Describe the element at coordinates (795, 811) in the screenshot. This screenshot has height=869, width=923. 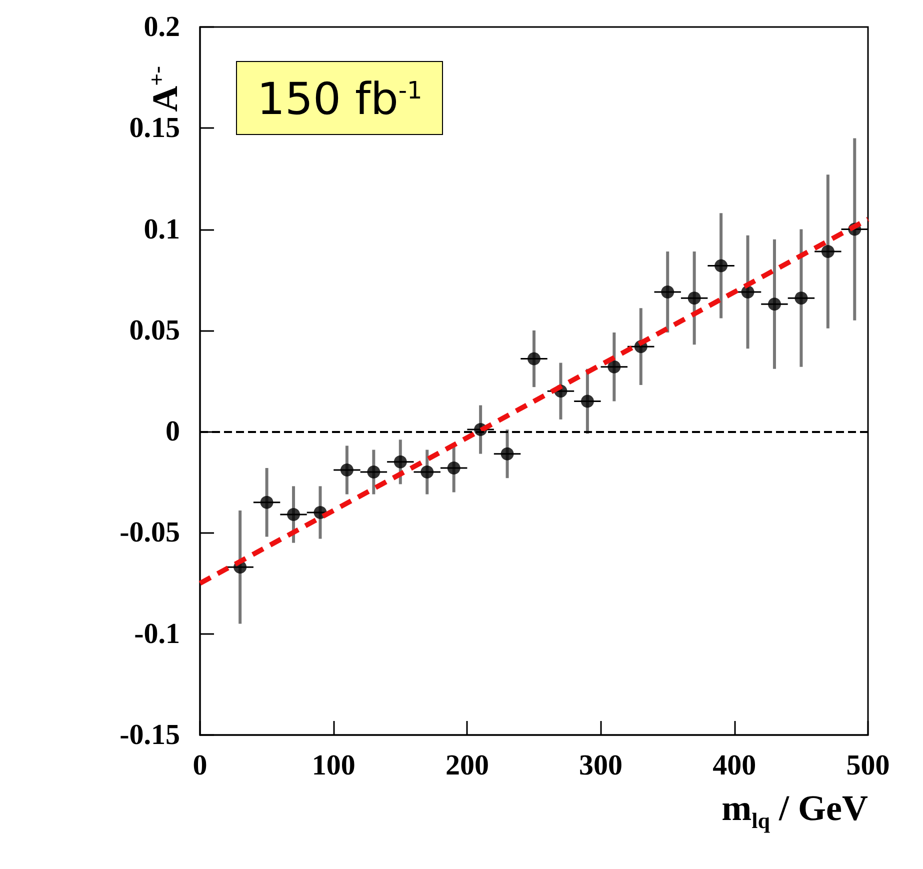
I see `x-axis-title: m$_{lq}$ / GeV` at that location.